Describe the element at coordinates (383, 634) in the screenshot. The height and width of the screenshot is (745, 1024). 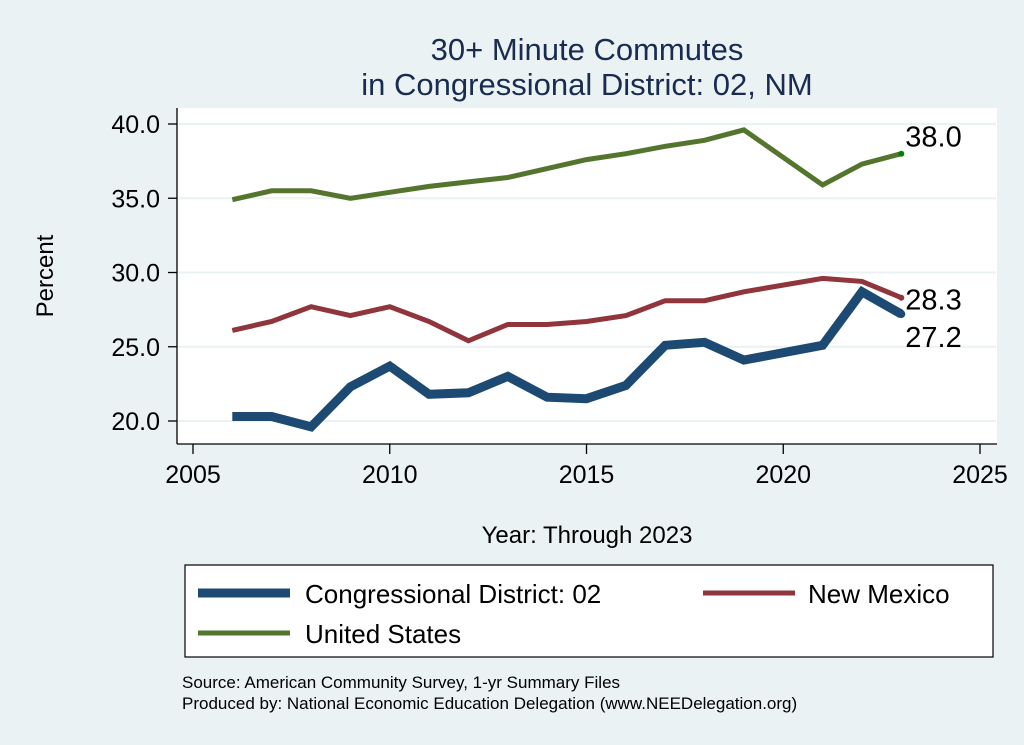
I see `legend-label-united-states: United States` at that location.